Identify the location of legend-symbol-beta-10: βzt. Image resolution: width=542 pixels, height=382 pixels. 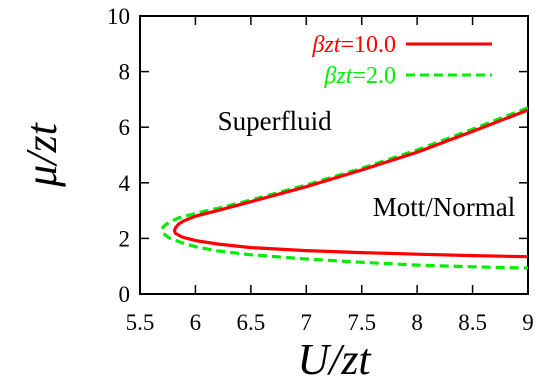
(326, 45).